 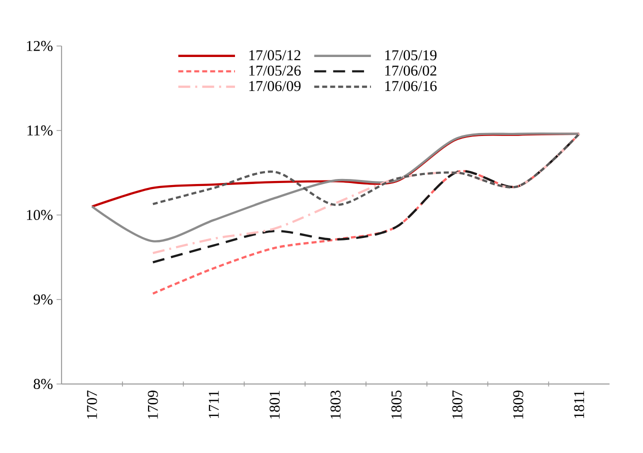 I want to click on legend-label: 17/06/16, so click(x=411, y=86).